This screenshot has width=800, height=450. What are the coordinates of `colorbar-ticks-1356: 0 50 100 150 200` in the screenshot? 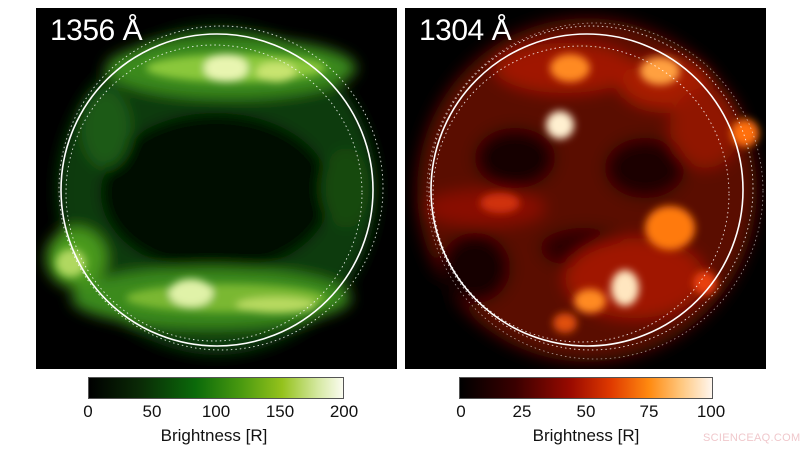 It's located at (220, 412).